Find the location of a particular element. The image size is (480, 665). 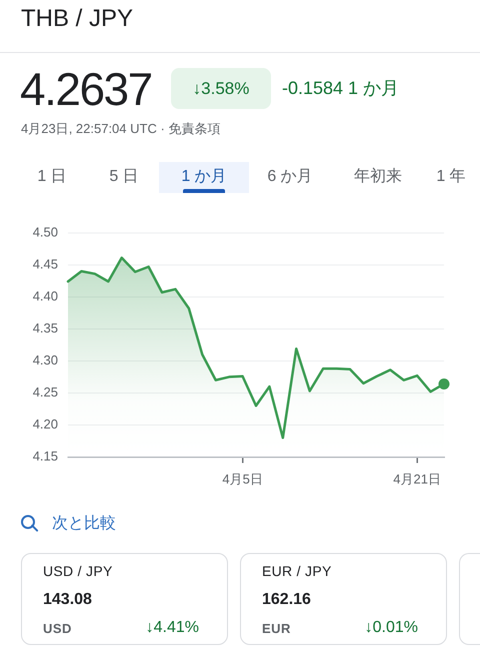

text: -0.1584 1 か月 is located at coordinates (341, 88).